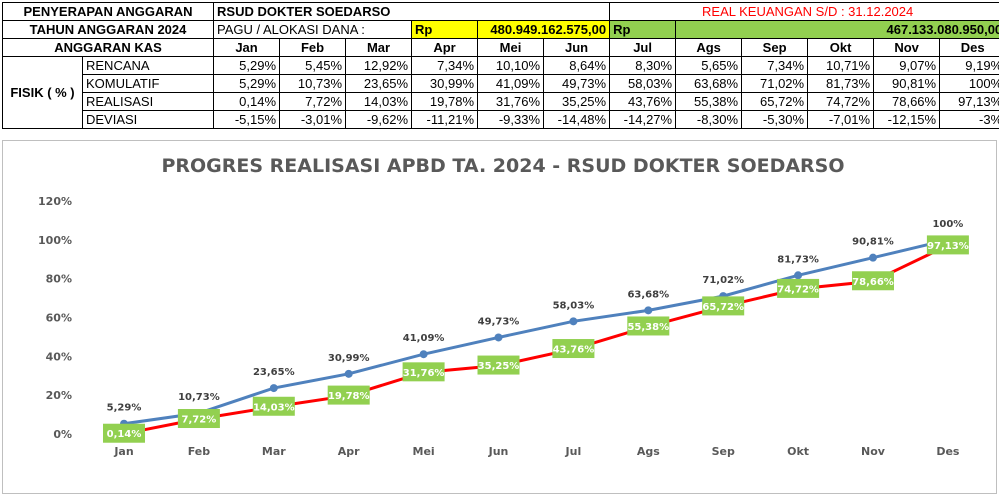 The width and height of the screenshot is (999, 496). What do you see at coordinates (577, 65) in the screenshot?
I see `table-cell: 8,64%` at bounding box center [577, 65].